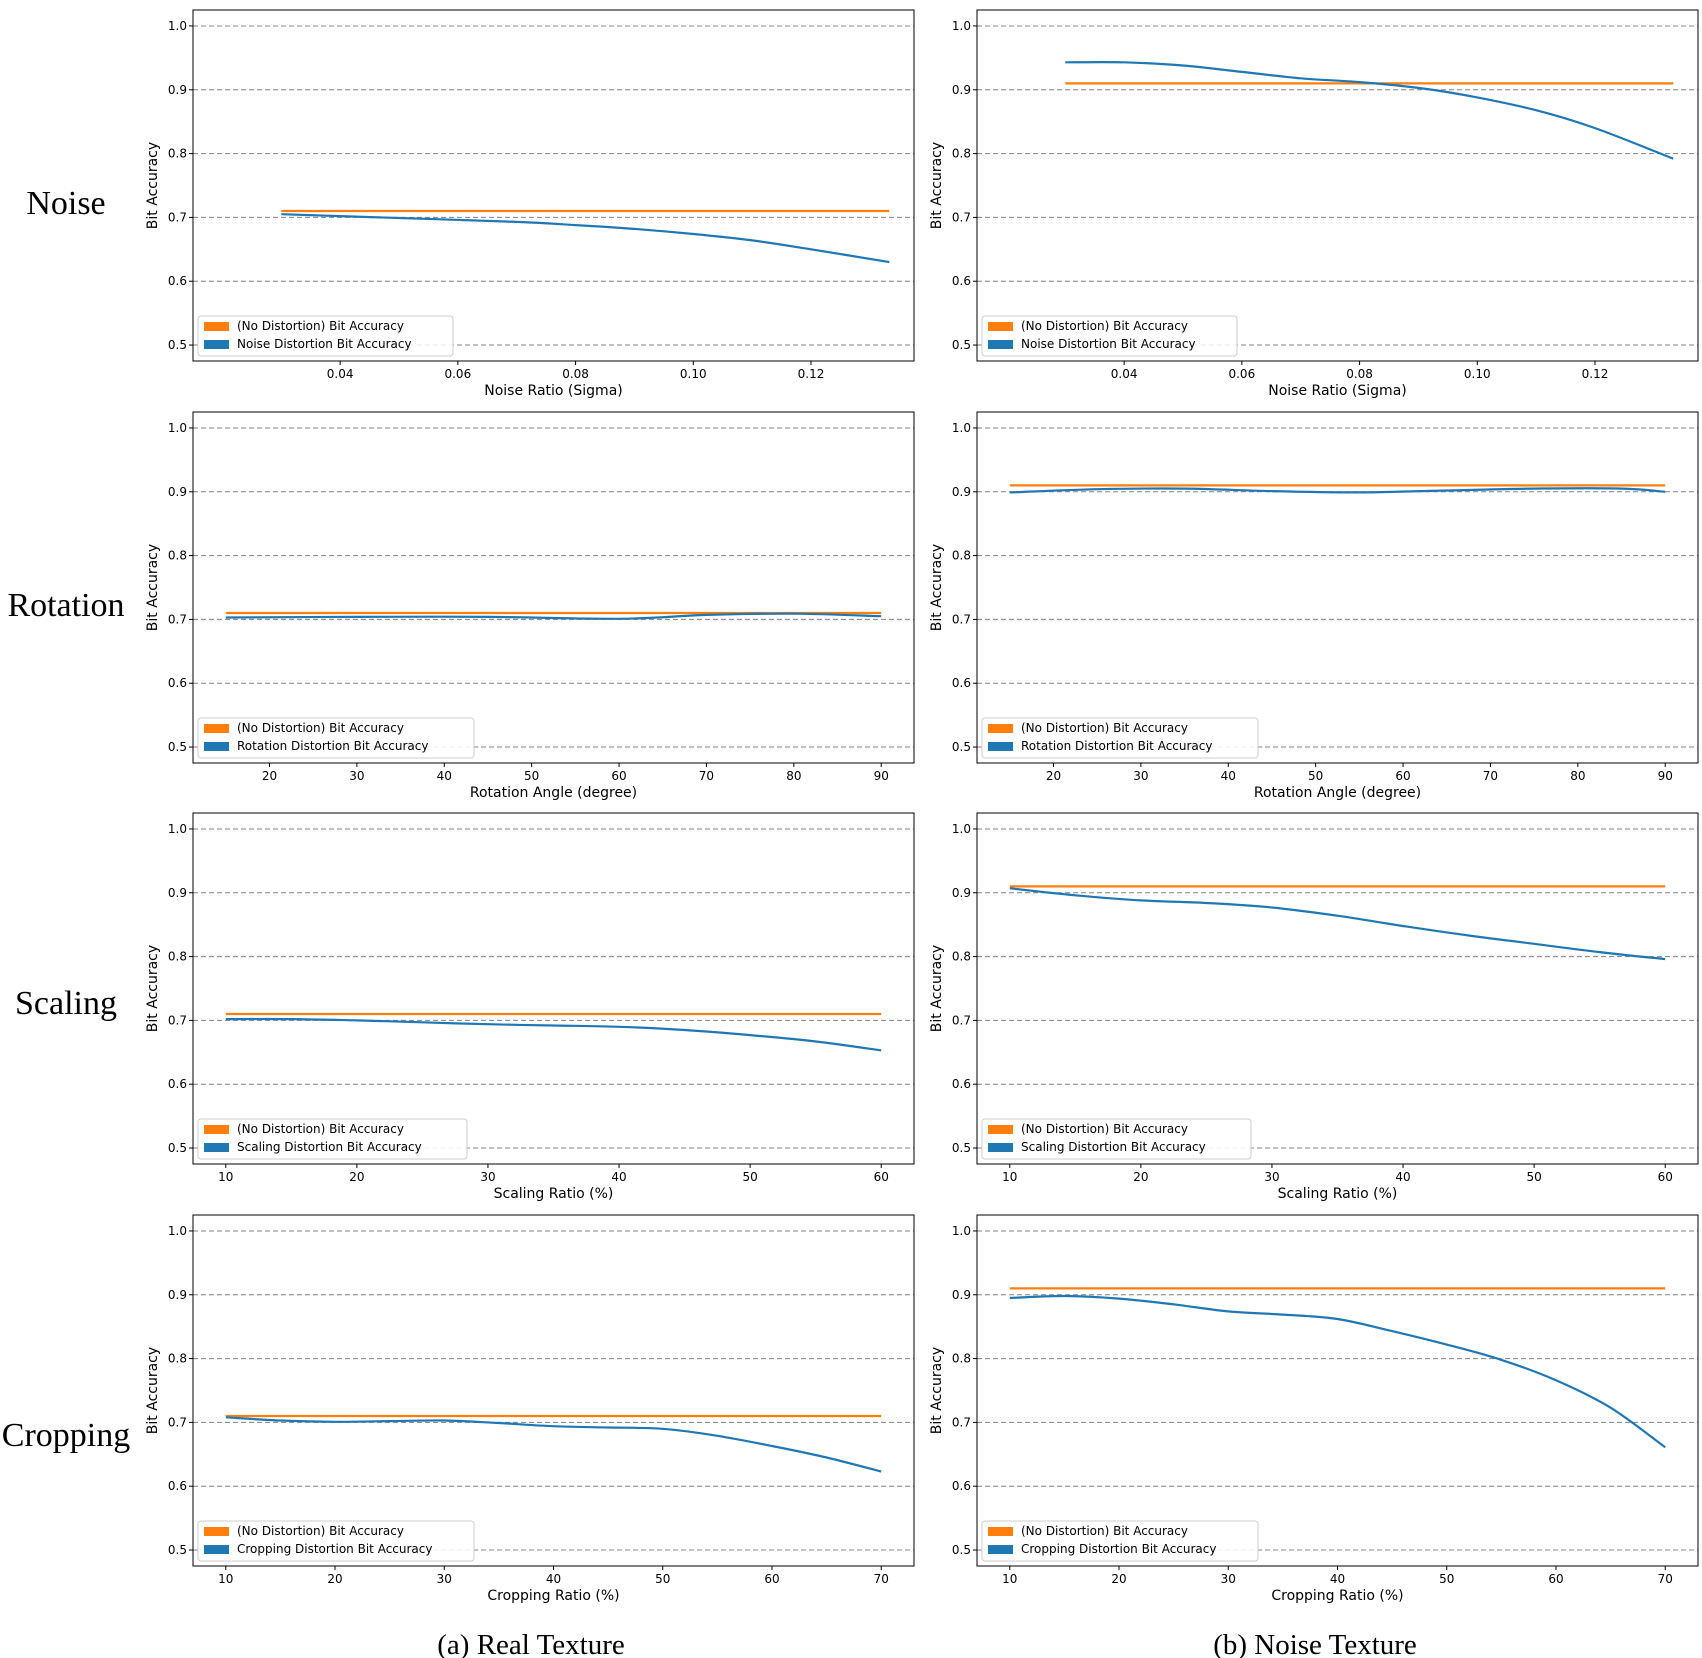 The height and width of the screenshot is (1658, 1702). What do you see at coordinates (66, 1003) in the screenshot?
I see `row-label-scaling: Scaling` at bounding box center [66, 1003].